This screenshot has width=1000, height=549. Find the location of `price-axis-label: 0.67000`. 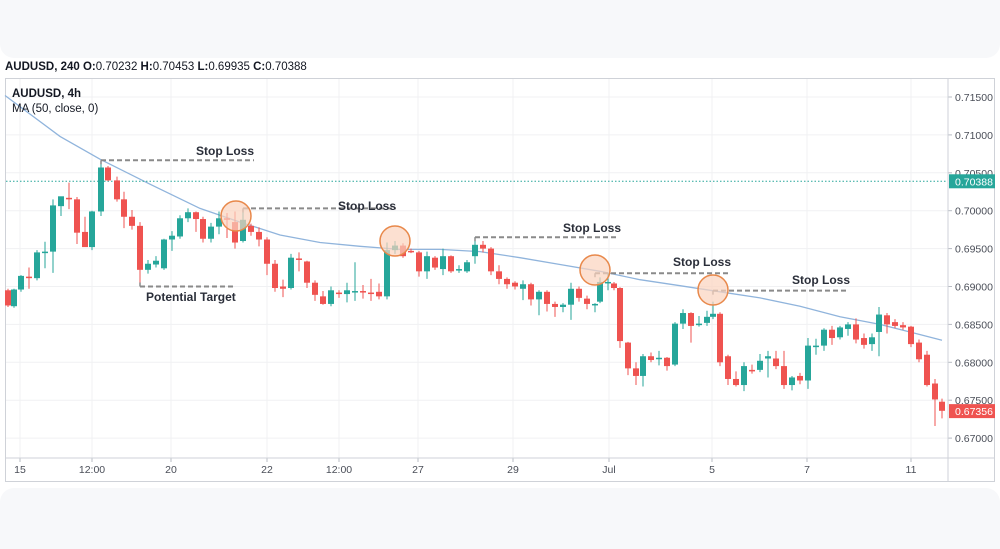

price-axis-label: 0.67000 is located at coordinates (974, 439).